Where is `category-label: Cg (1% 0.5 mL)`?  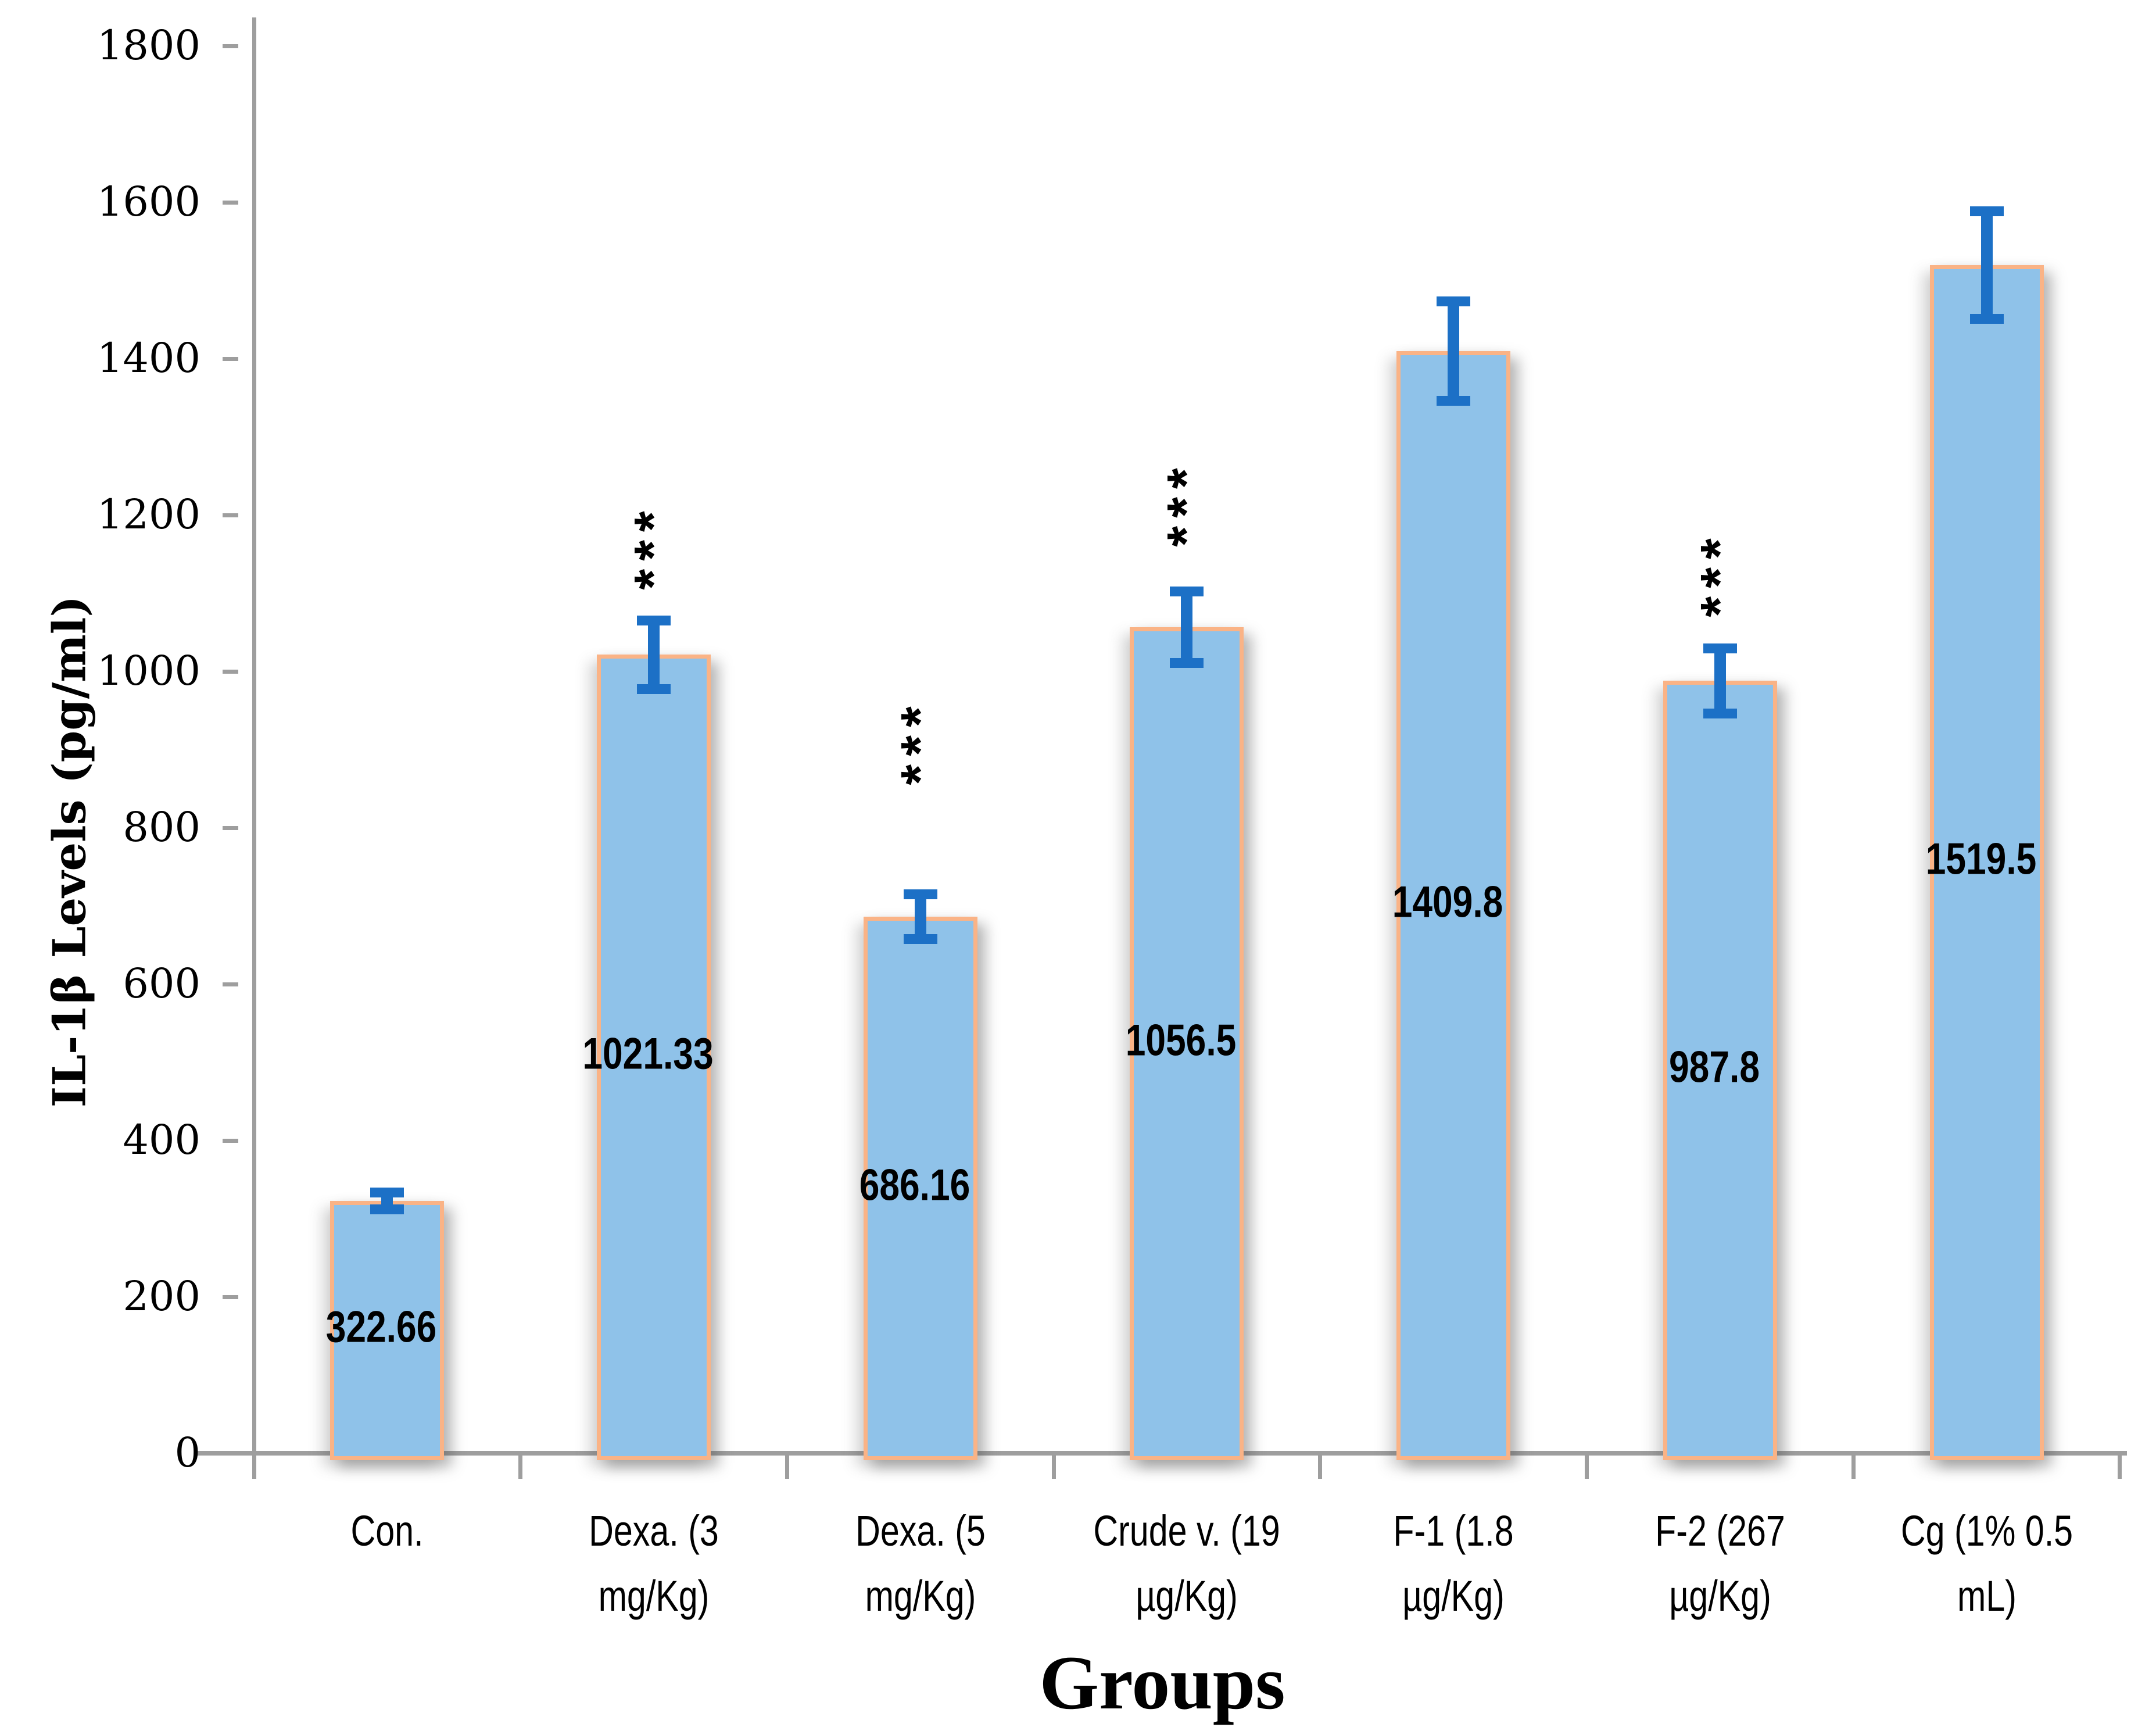
category-label: Cg (1% 0.5 mL) is located at coordinates (1986, 1563).